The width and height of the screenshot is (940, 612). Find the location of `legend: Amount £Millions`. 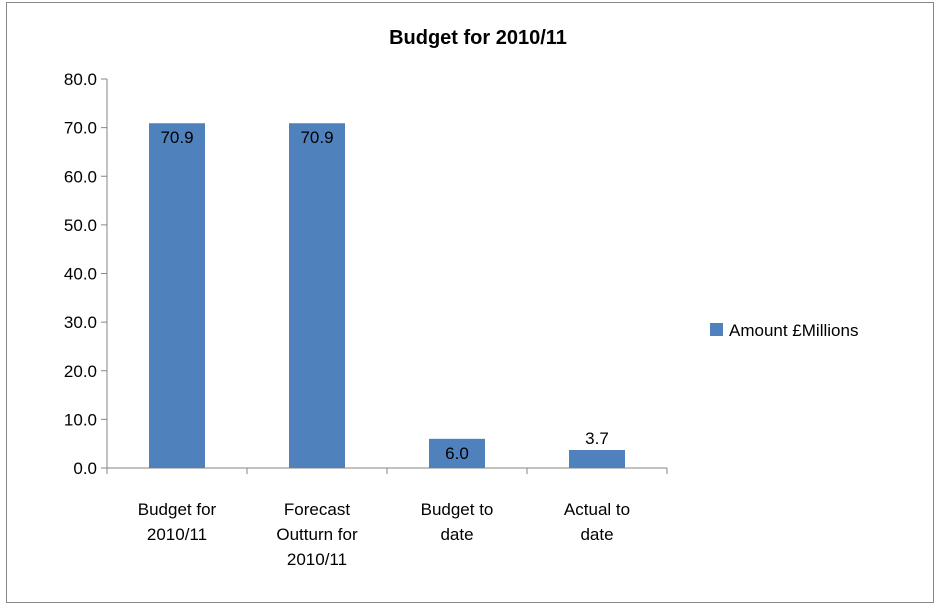

legend: Amount £Millions is located at coordinates (784, 330).